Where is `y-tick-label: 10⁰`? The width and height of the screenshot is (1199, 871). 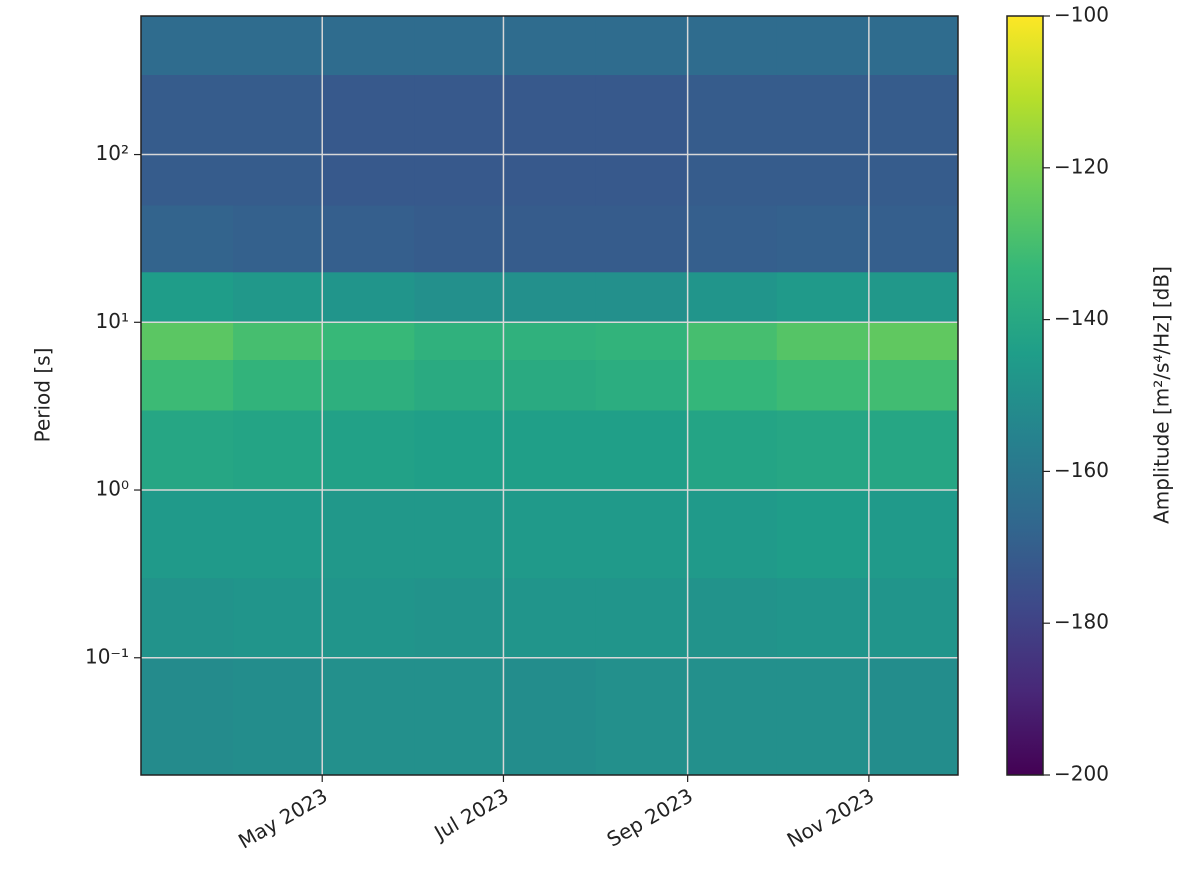
y-tick-label: 10⁰ is located at coordinates (112, 489).